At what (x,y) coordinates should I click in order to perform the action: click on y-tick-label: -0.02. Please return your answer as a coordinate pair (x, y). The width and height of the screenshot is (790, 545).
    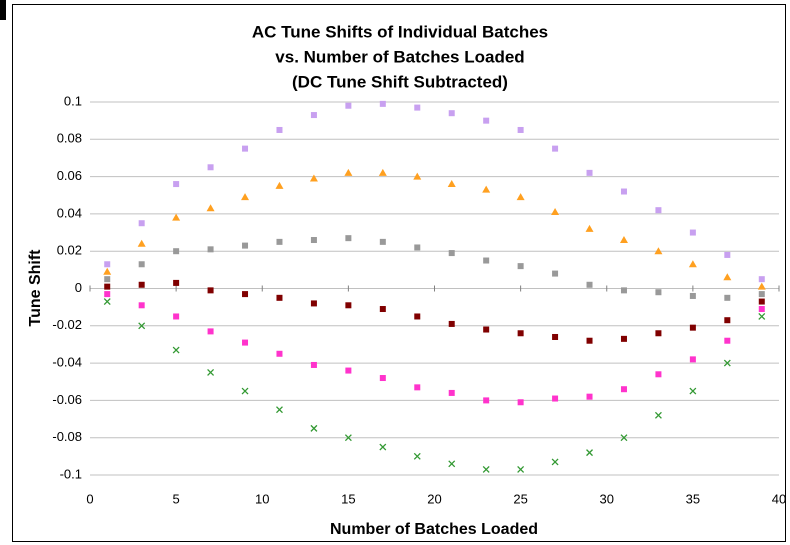
    Looking at the image, I should click on (67, 324).